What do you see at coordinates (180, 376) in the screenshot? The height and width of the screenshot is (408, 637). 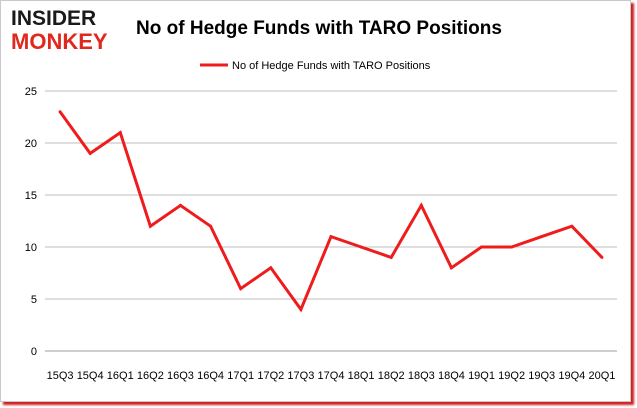 I see `x-tick-label: 16Q3` at bounding box center [180, 376].